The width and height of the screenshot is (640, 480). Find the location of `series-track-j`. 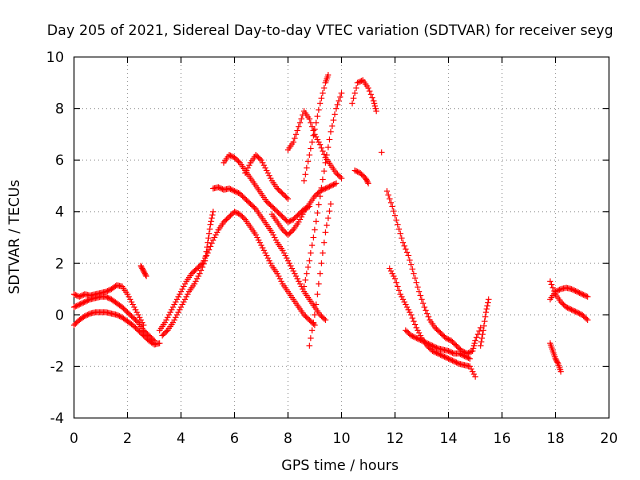

series-track-j is located at coordinates (304, 209).